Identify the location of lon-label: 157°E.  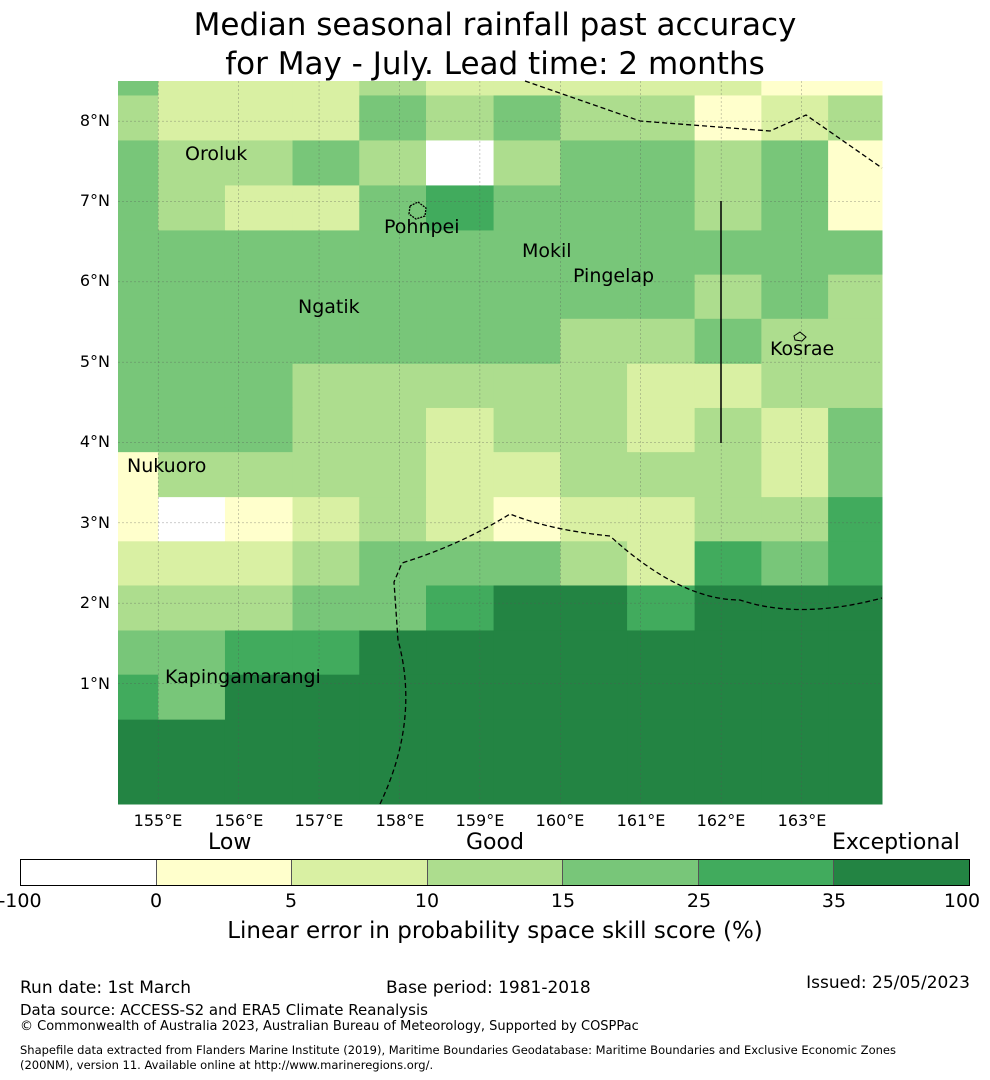
(319, 820).